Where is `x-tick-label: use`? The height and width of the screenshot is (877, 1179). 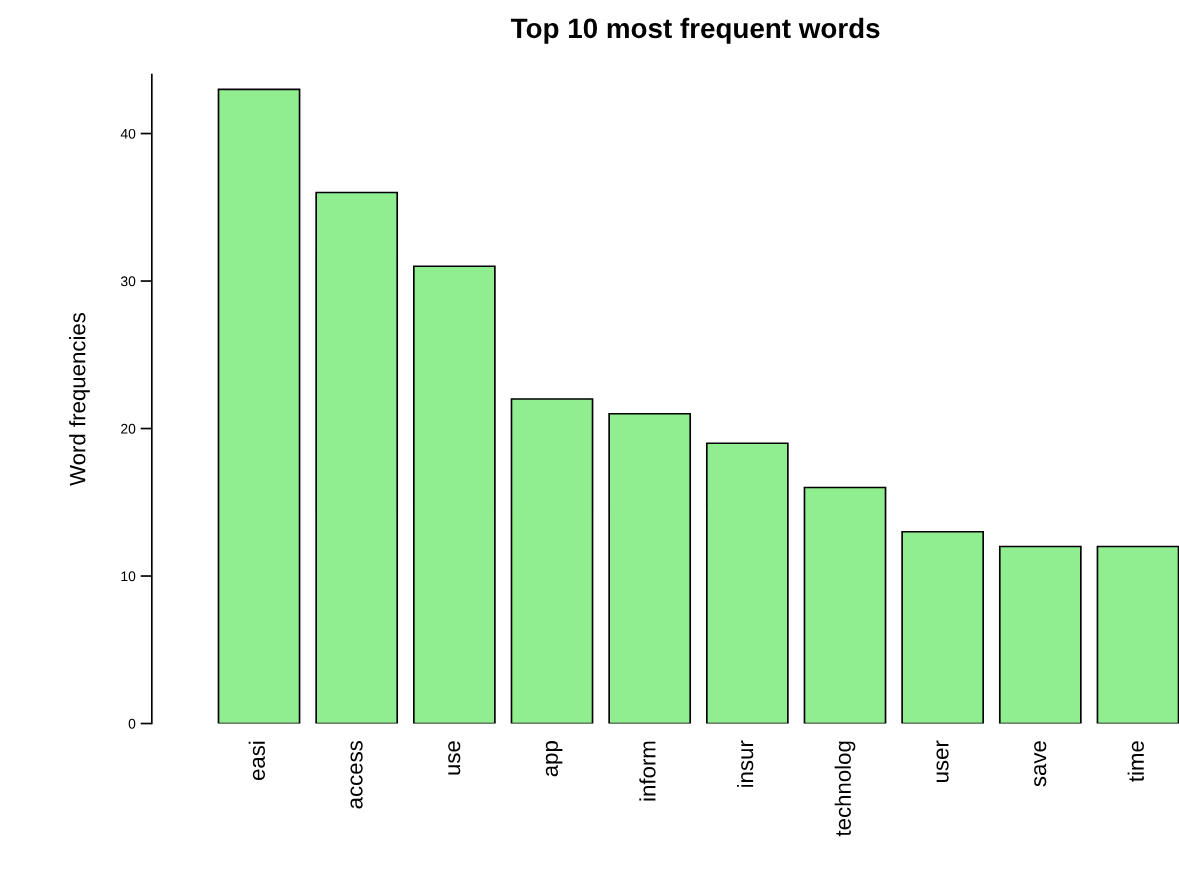 x-tick-label: use is located at coordinates (454, 758).